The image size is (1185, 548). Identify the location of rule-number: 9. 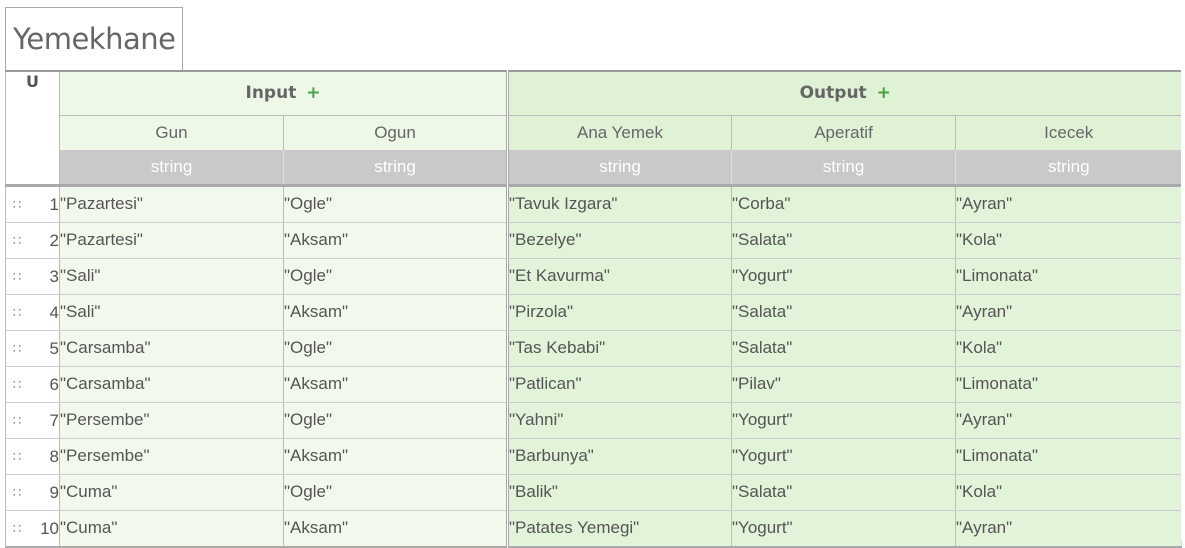
(54, 492).